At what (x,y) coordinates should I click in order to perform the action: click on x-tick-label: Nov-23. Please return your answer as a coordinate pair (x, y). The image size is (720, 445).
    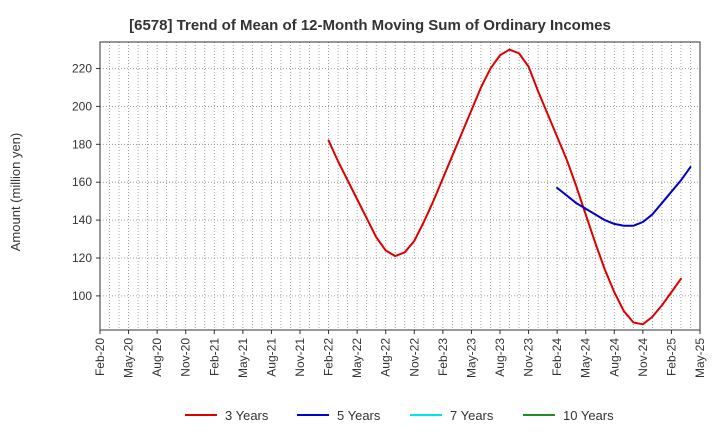
    Looking at the image, I should click on (529, 357).